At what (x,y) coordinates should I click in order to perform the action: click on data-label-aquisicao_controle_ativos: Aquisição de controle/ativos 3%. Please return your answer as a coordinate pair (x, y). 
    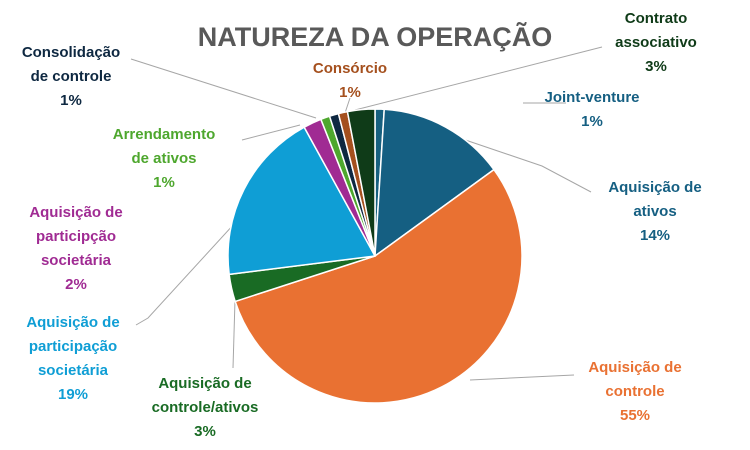
    Looking at the image, I should click on (205, 407).